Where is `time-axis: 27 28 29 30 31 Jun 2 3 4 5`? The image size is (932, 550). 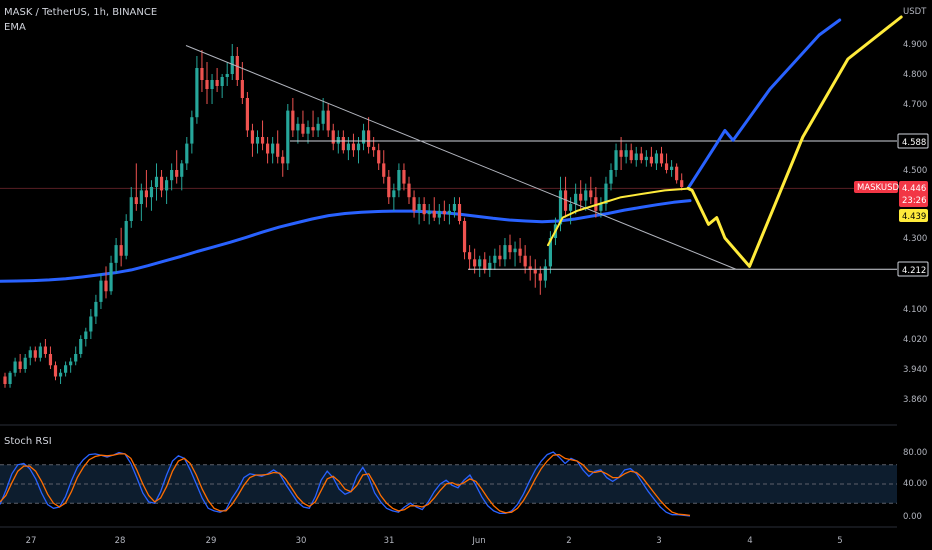
time-axis: 27 28 29 30 31 Jun 2 3 4 5 is located at coordinates (434, 541).